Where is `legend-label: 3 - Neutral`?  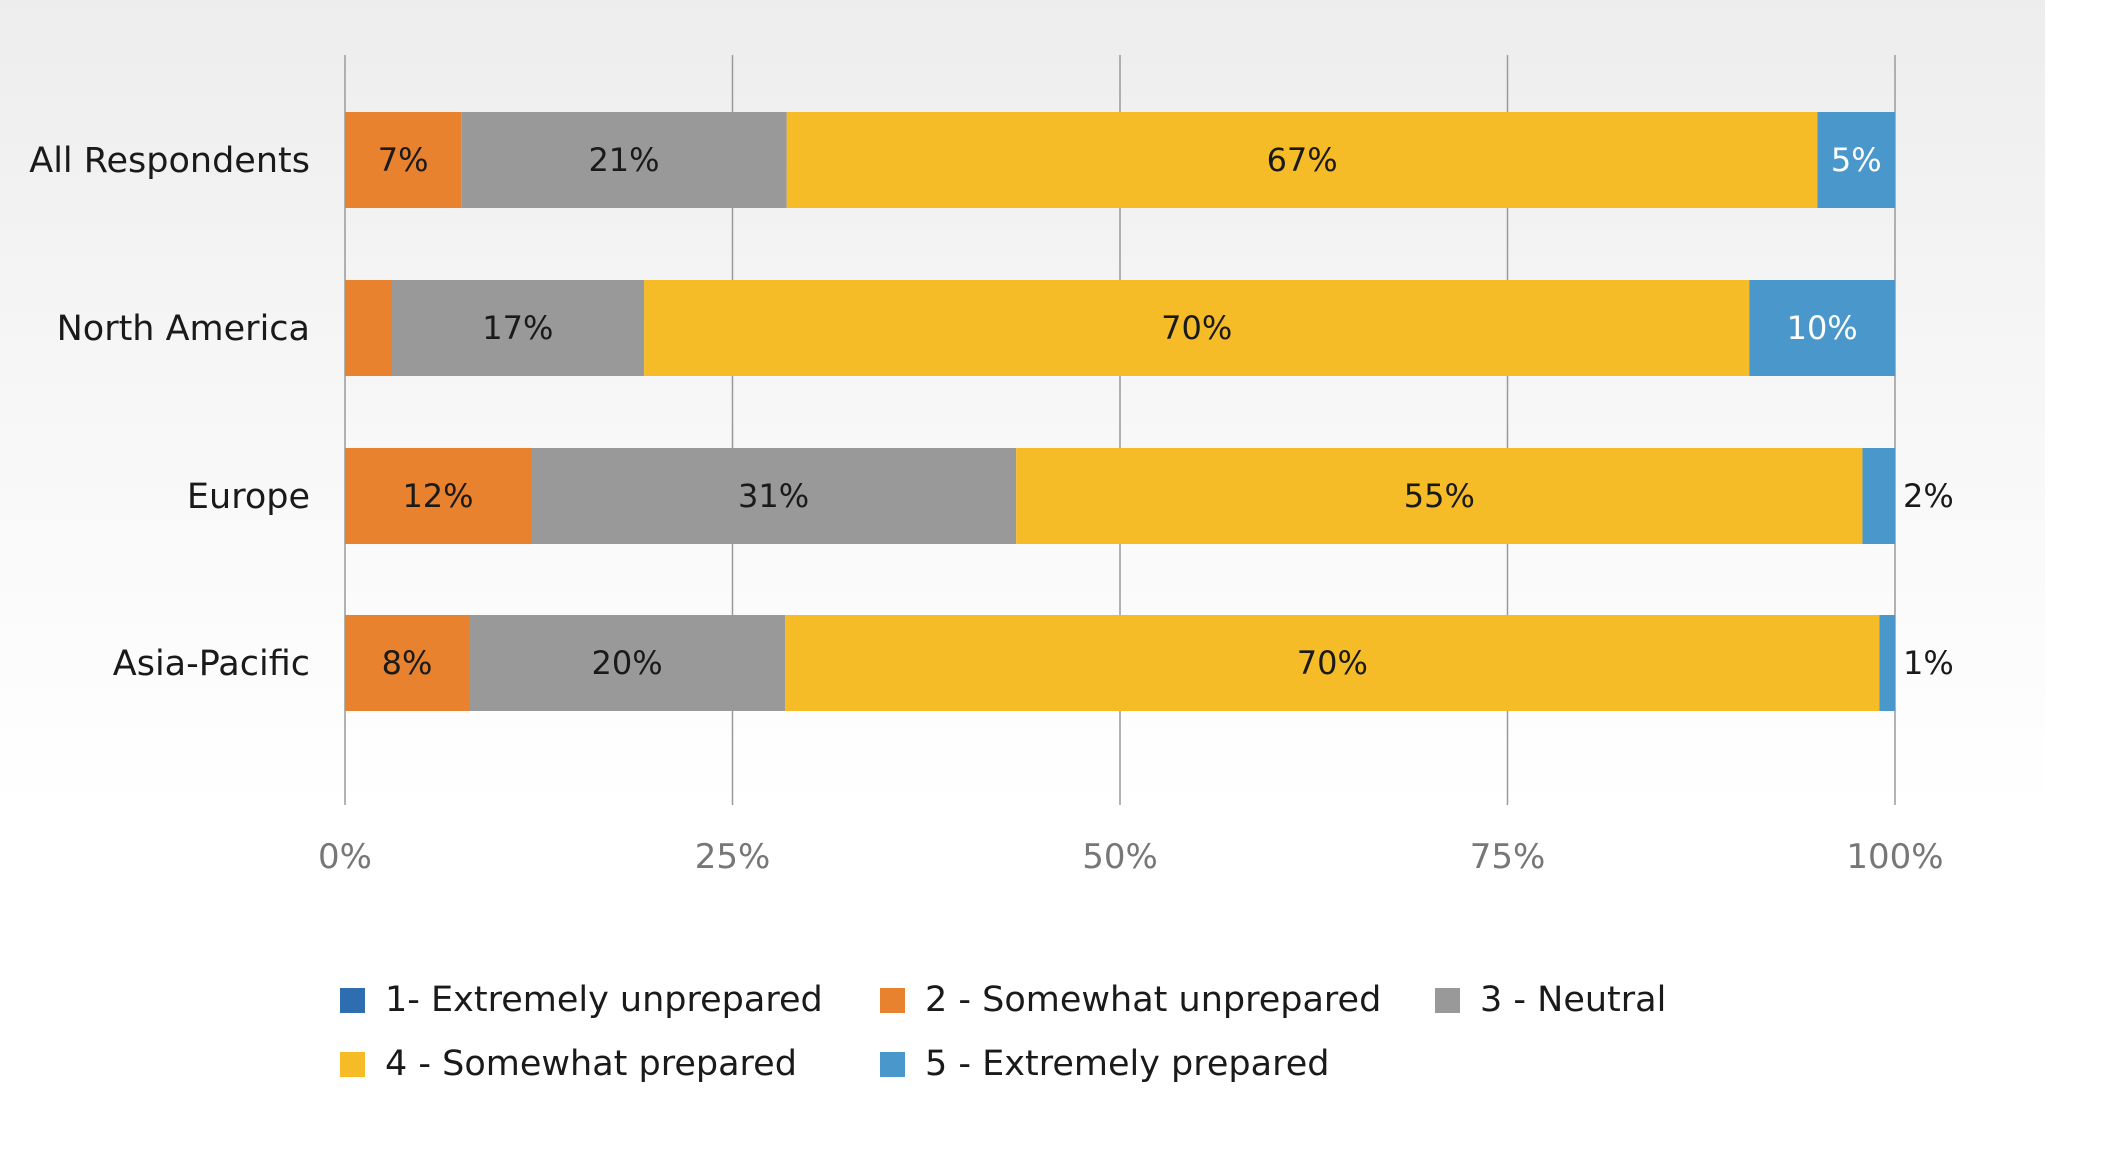
legend-label: 3 - Neutral is located at coordinates (1573, 1000).